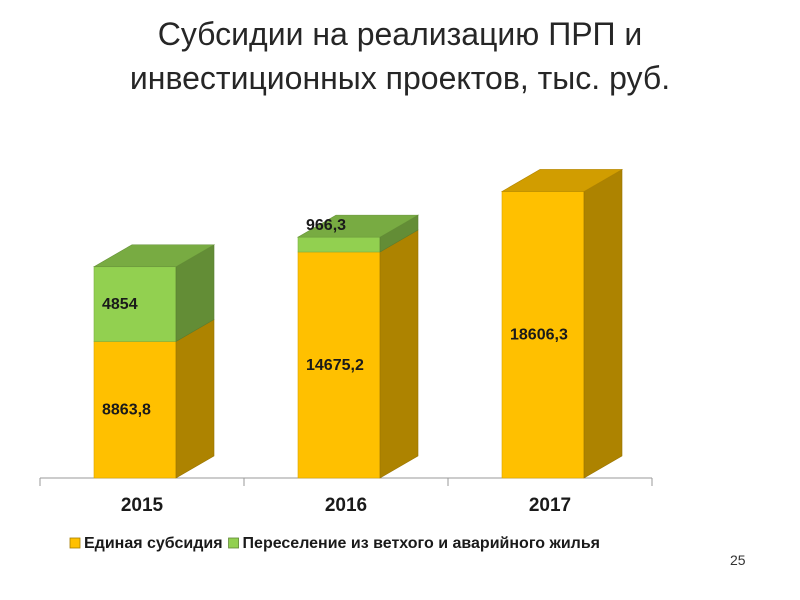  Describe the element at coordinates (326, 225) in the screenshot. I see `data-label: 966,3` at that location.